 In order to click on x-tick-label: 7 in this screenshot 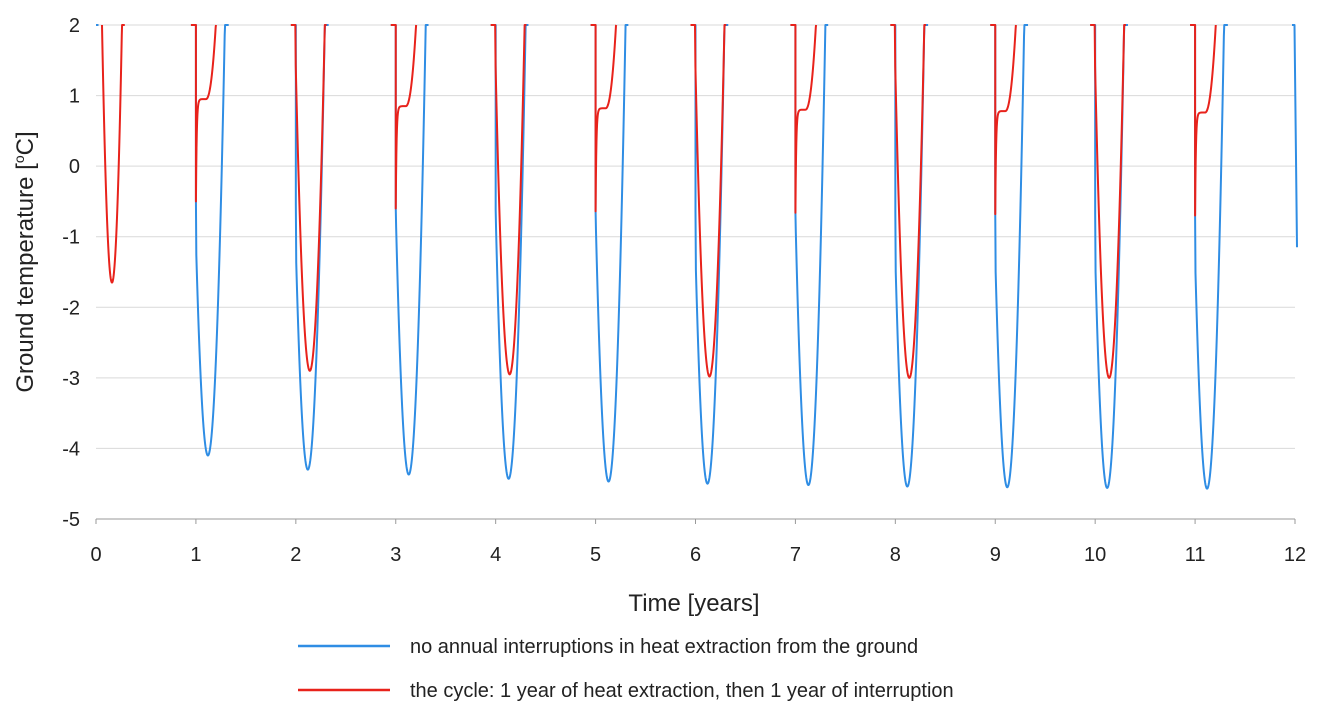, I will do `click(795, 555)`.